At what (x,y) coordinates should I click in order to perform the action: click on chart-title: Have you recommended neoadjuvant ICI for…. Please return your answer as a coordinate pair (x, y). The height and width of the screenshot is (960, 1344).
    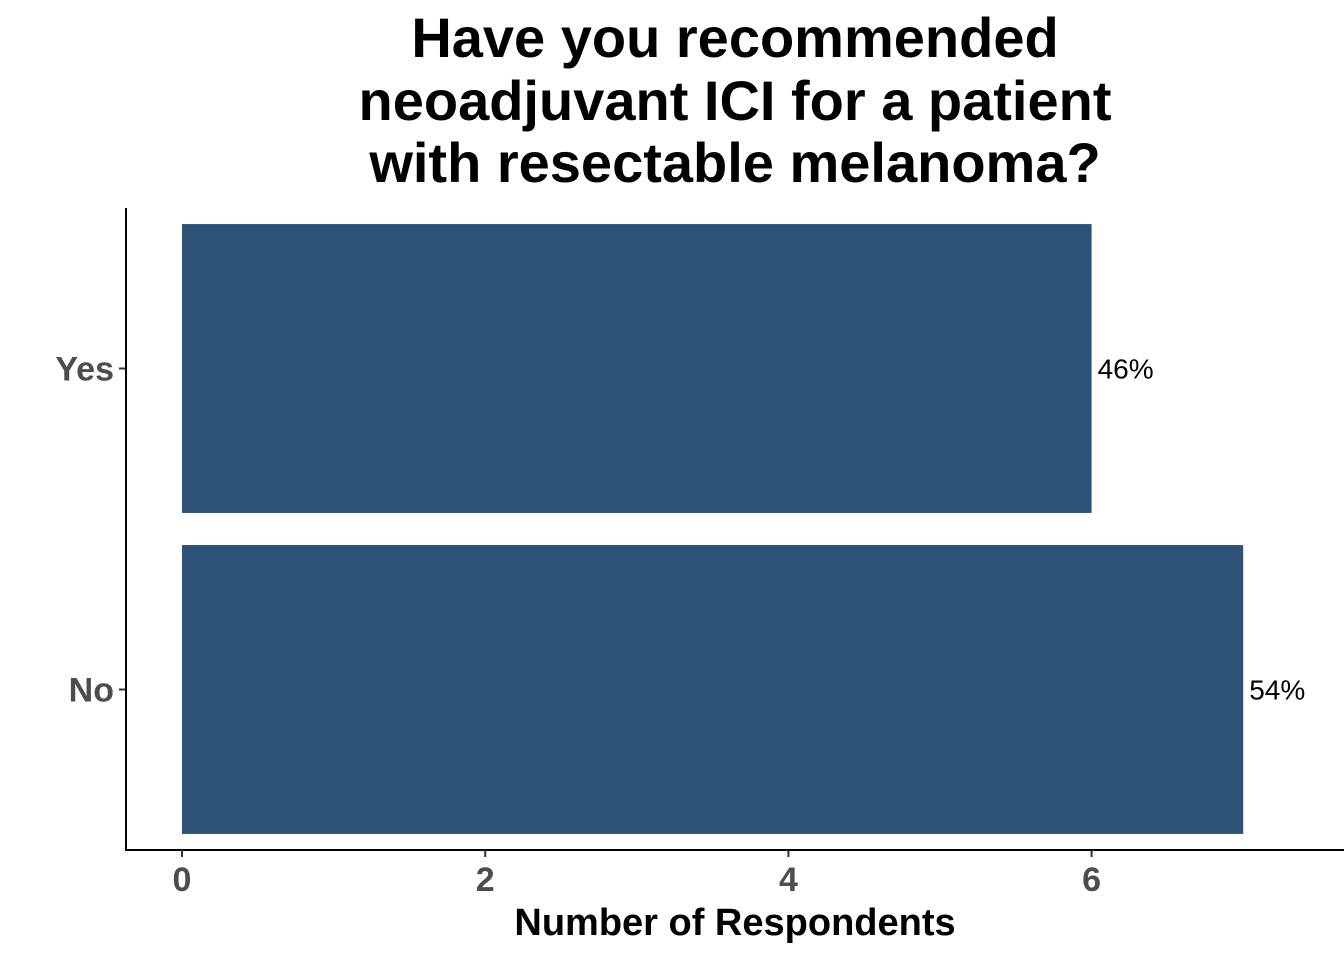
    Looking at the image, I should click on (735, 100).